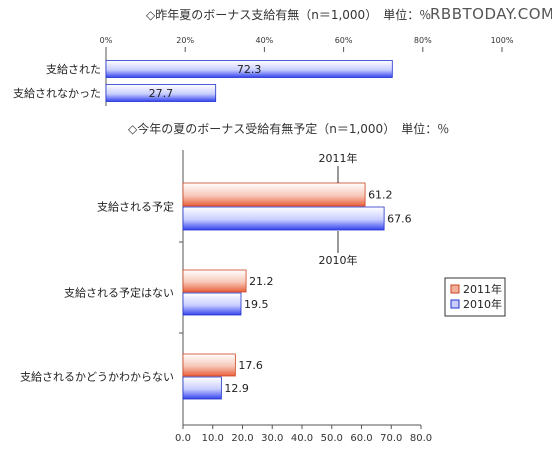  Describe the element at coordinates (288, 128) in the screenshot. I see `chart2-title: ◇今年の夏のボーナス受給有無予定（n＝1,000） 単位：％` at that location.